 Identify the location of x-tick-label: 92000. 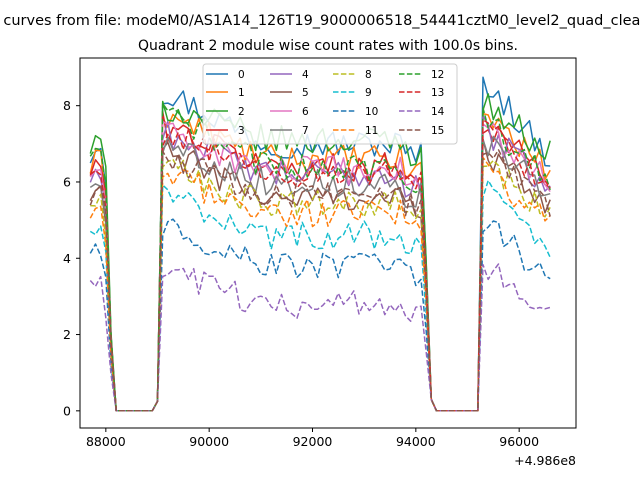
(313, 441).